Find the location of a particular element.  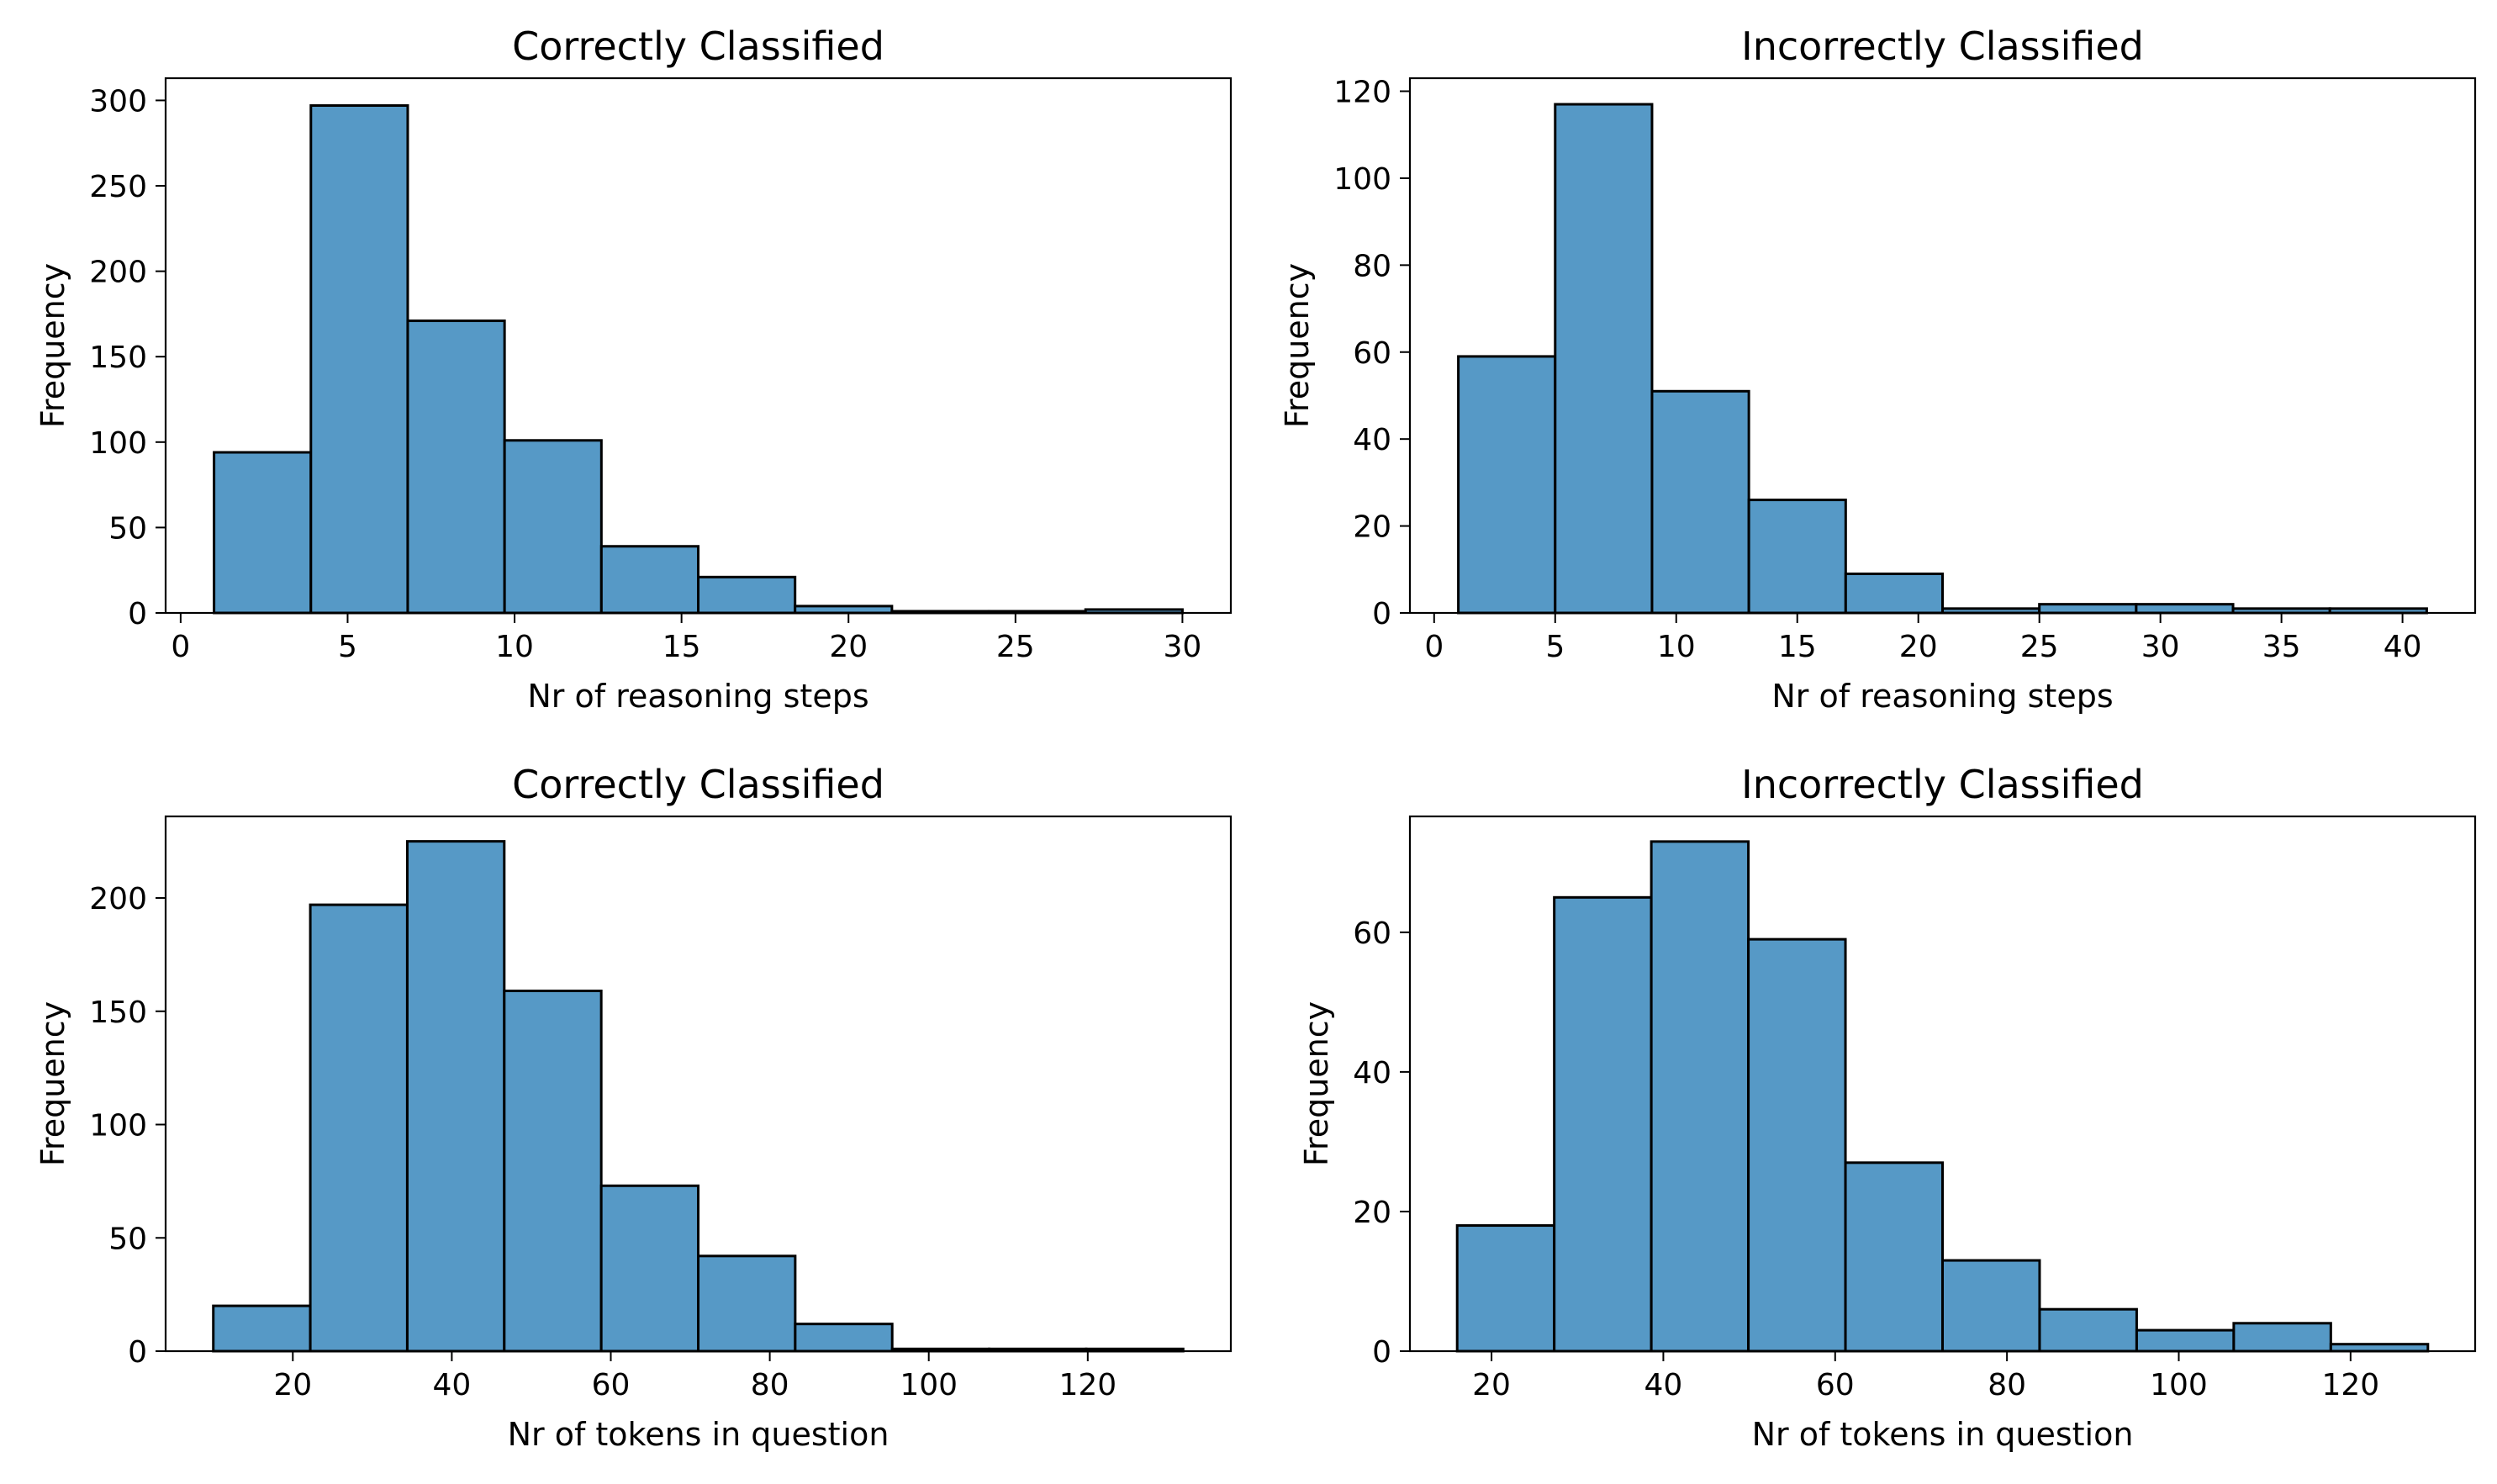

y-tick-label: 300 is located at coordinates (118, 101).